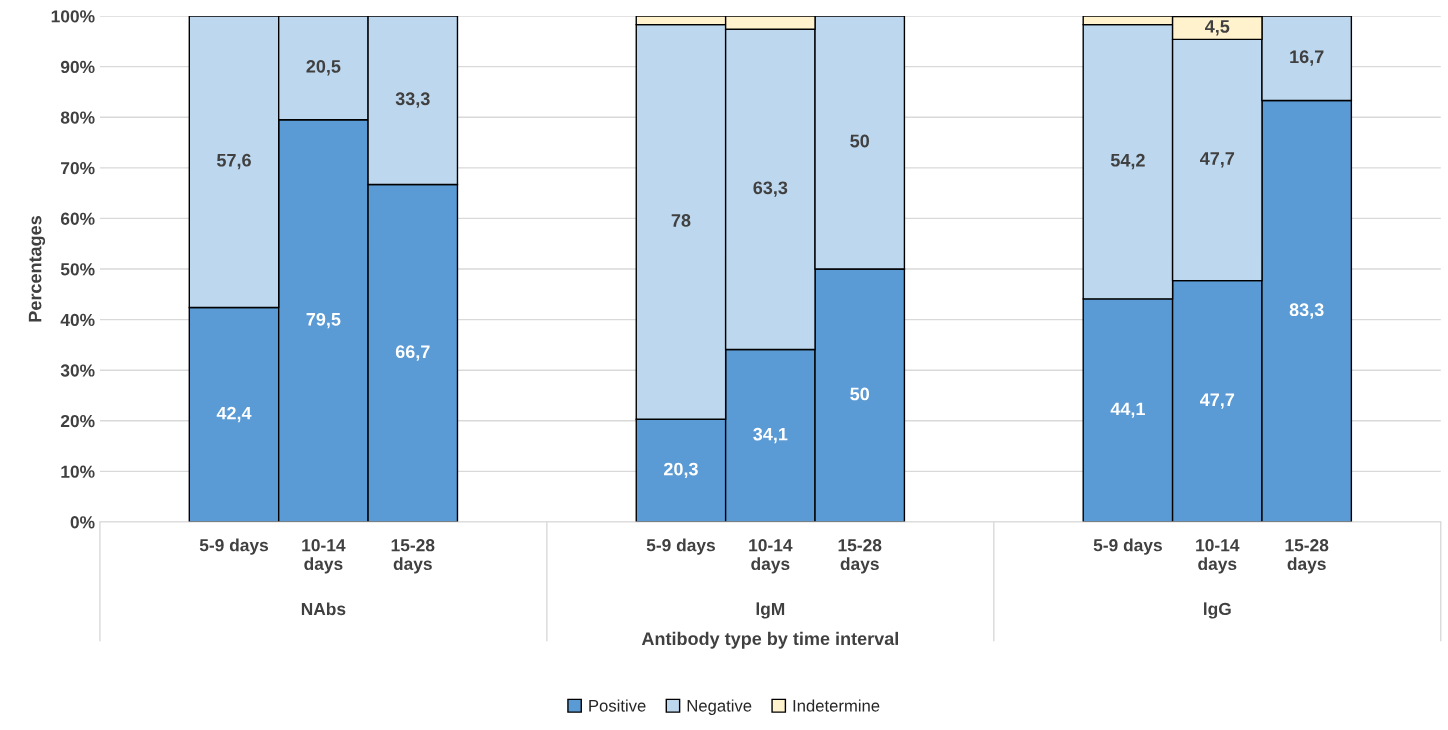  What do you see at coordinates (323, 609) in the screenshot?
I see `text: NAbs` at bounding box center [323, 609].